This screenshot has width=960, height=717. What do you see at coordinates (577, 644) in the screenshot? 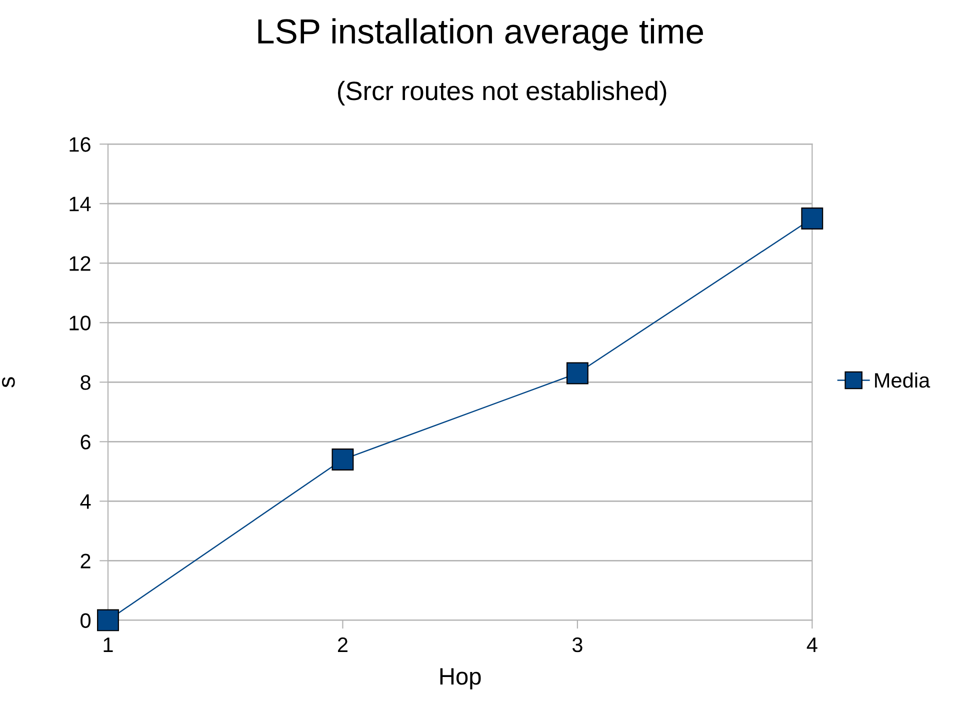
I see `x-tick-label: 3` at bounding box center [577, 644].